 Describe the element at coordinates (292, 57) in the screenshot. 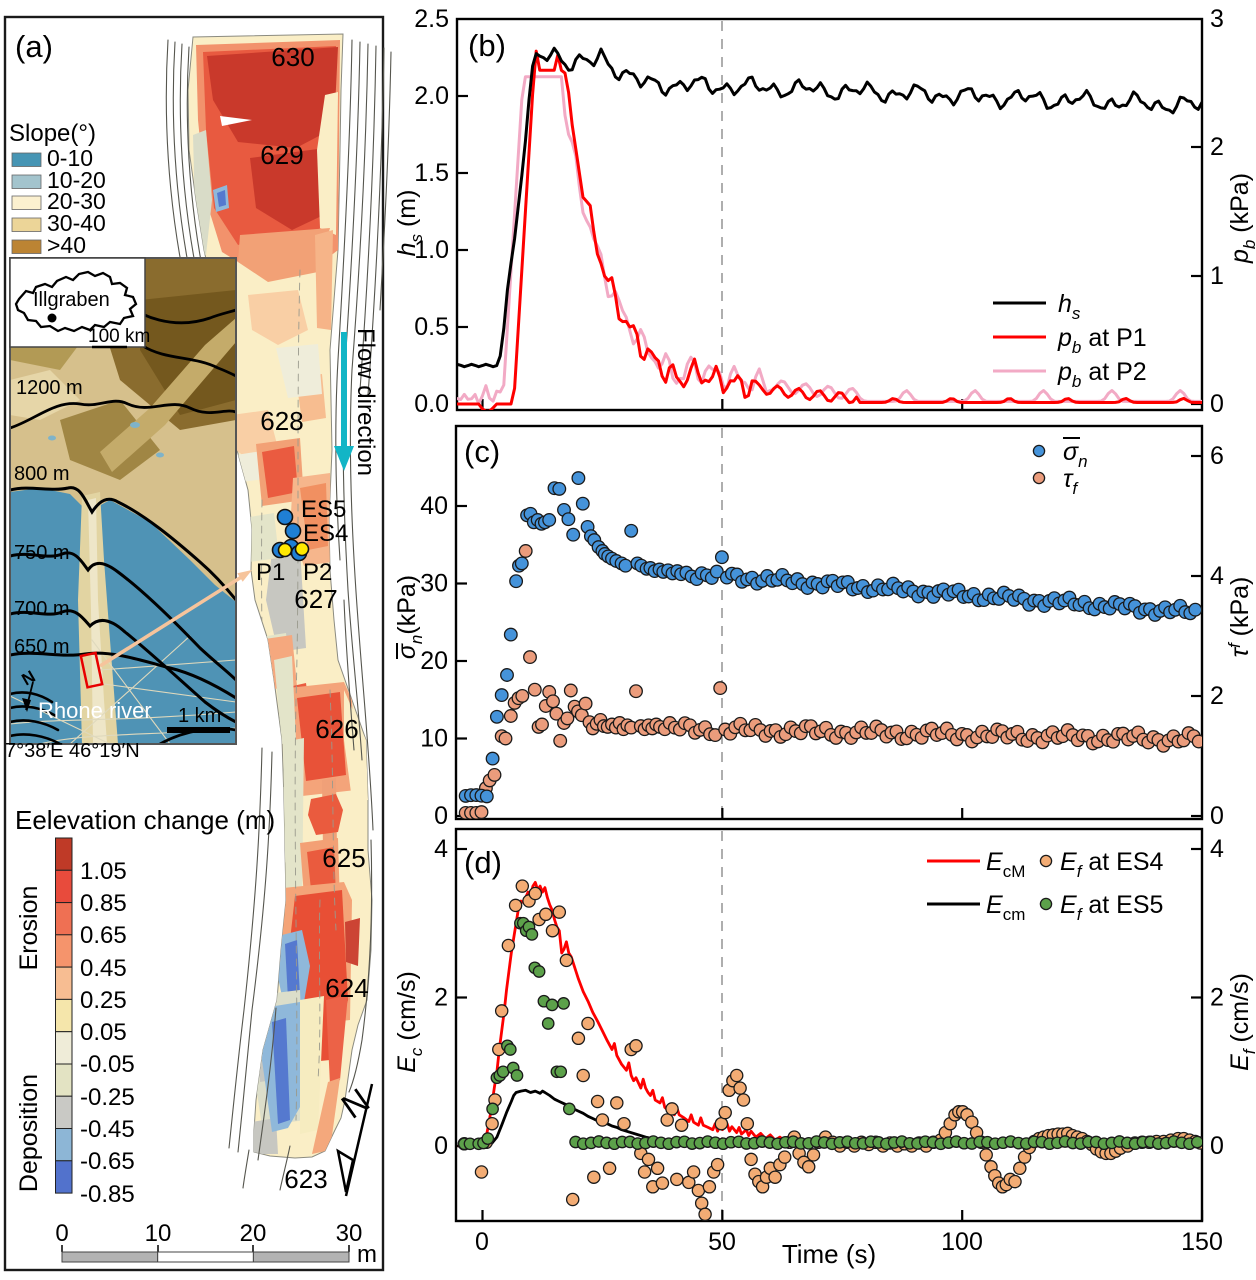

I see `svg-text: 630` at that location.